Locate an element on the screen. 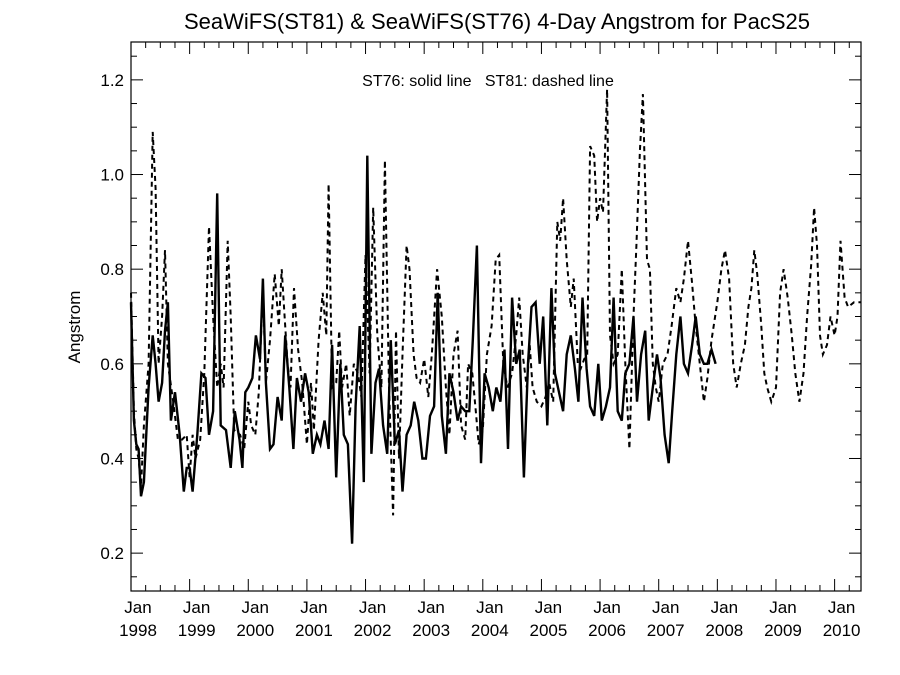 The height and width of the screenshot is (675, 900). y-tick-label: 0.8 is located at coordinates (112, 269).